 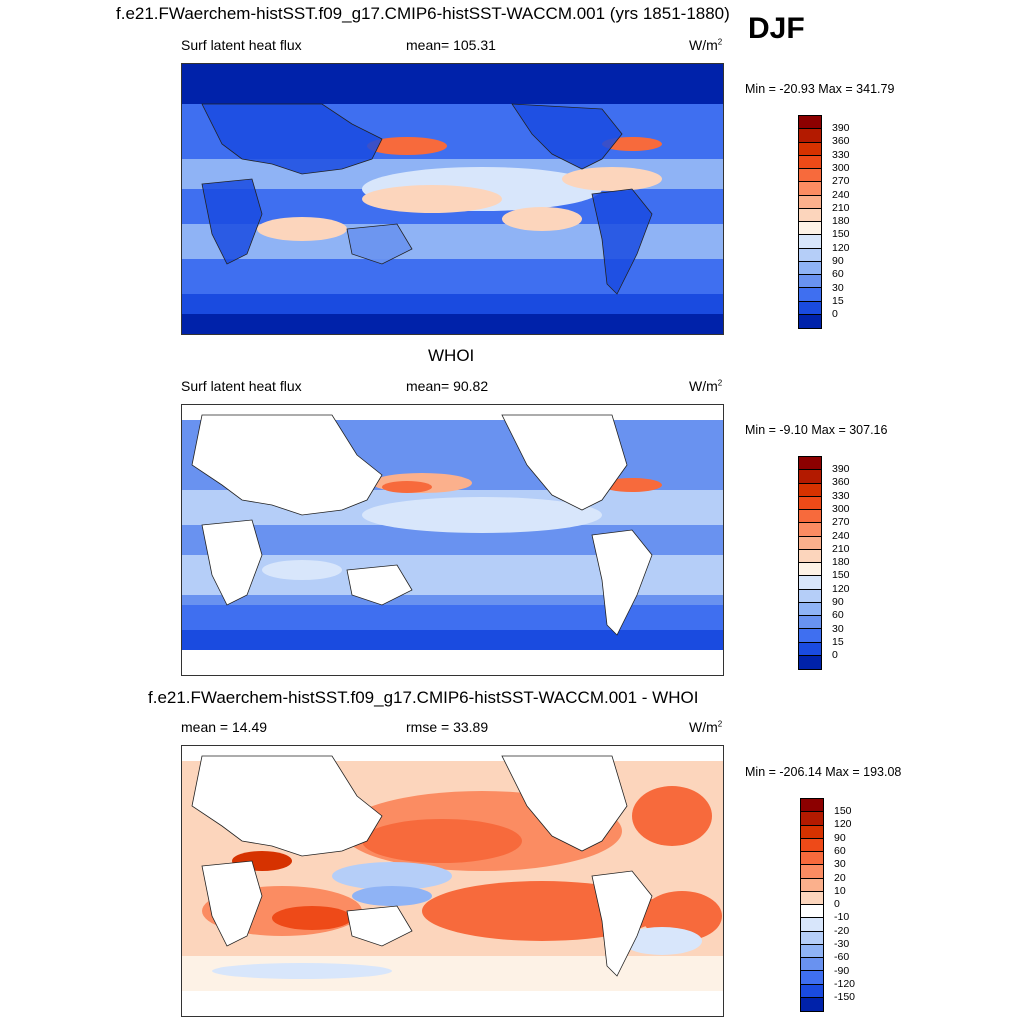 I want to click on panel3-colorbar, so click(x=812, y=905).